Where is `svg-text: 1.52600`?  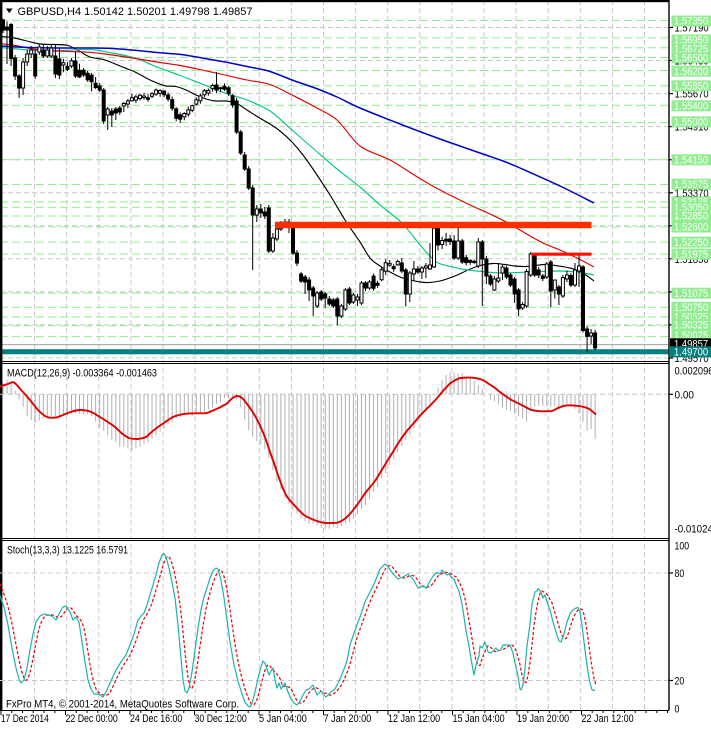 svg-text: 1.52600 is located at coordinates (691, 228).